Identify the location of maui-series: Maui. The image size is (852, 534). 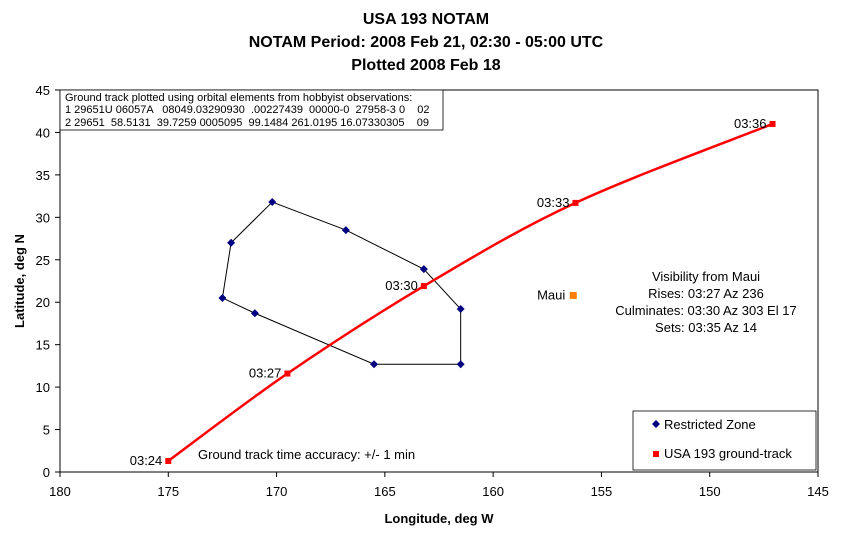
(557, 294).